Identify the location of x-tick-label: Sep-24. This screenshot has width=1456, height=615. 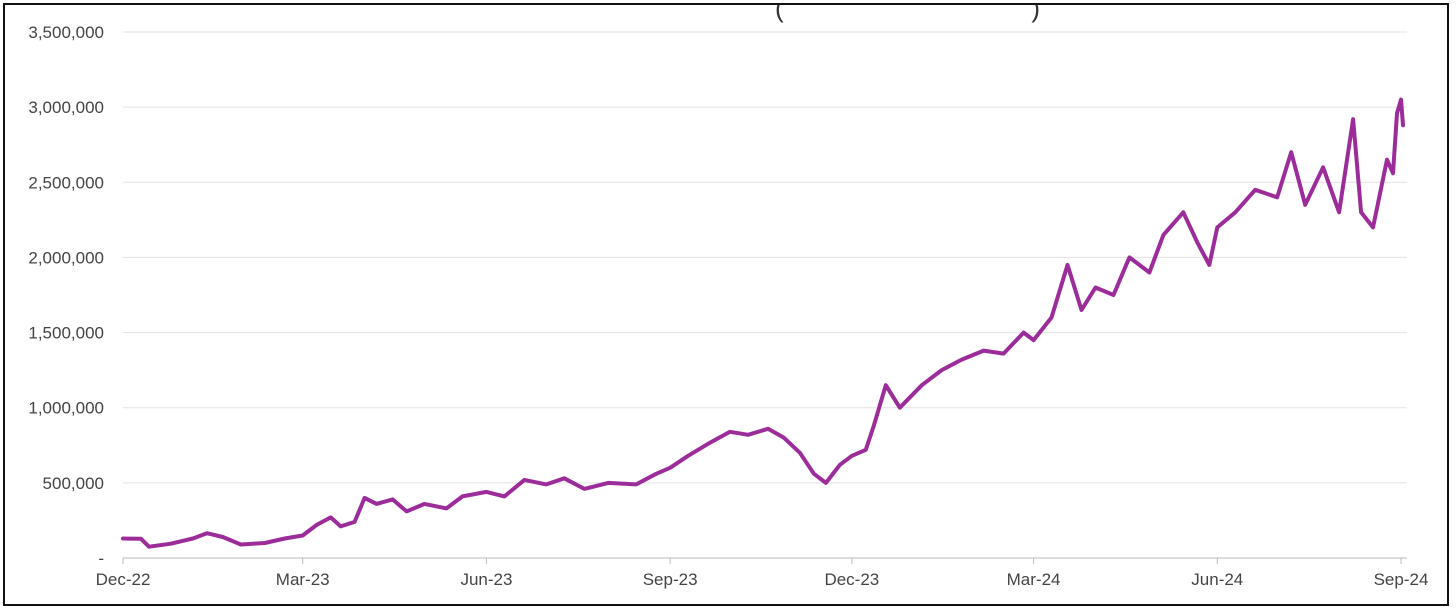
(1401, 579).